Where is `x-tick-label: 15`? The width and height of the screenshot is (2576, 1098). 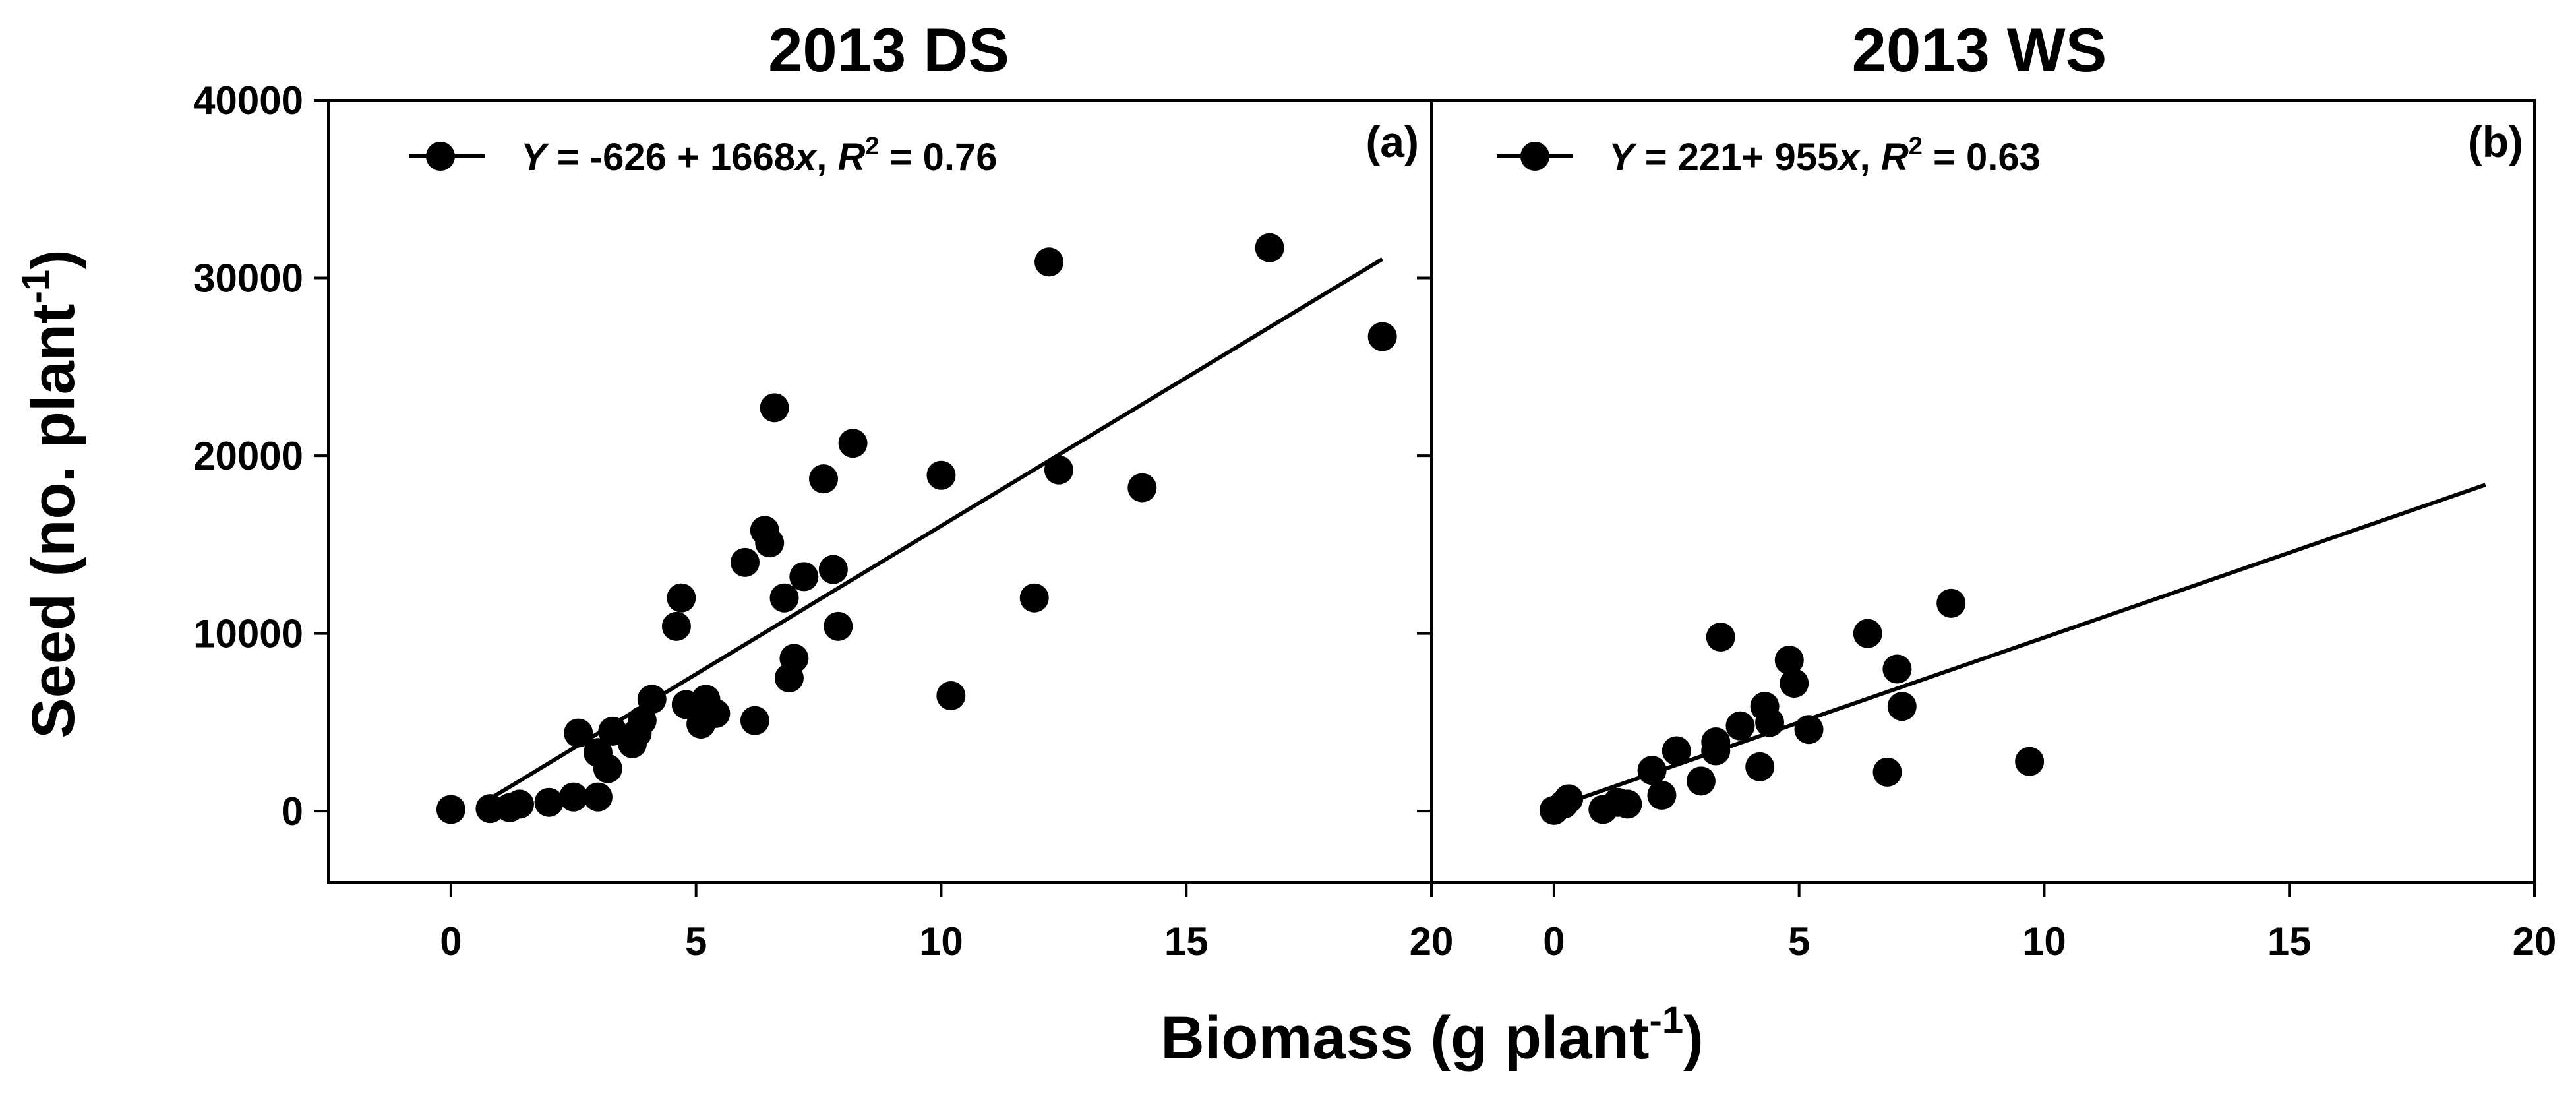 x-tick-label: 15 is located at coordinates (1186, 941).